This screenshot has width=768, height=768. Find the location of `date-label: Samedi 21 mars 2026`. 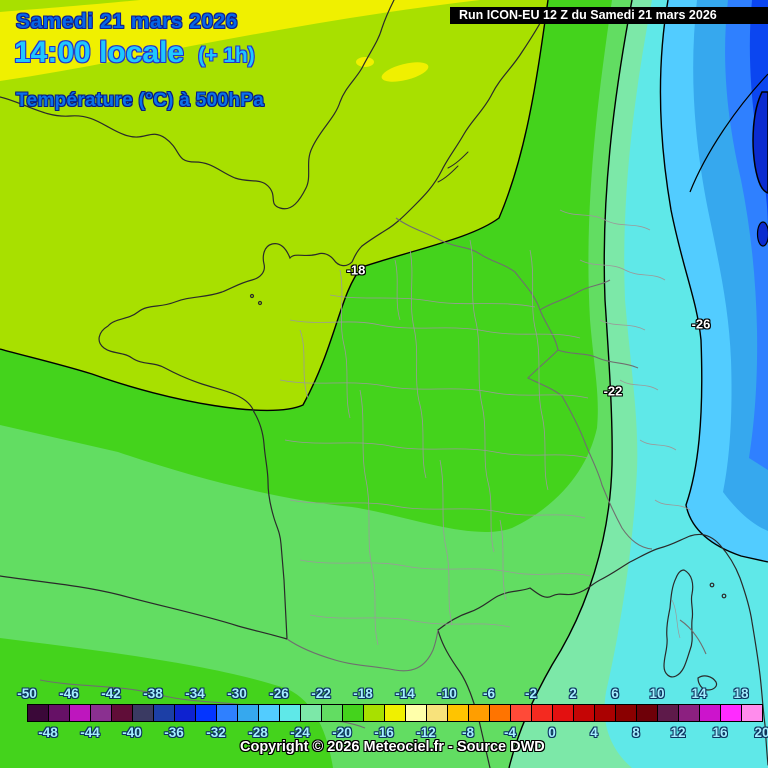

date-label: Samedi 21 mars 2026 is located at coordinates (127, 21).